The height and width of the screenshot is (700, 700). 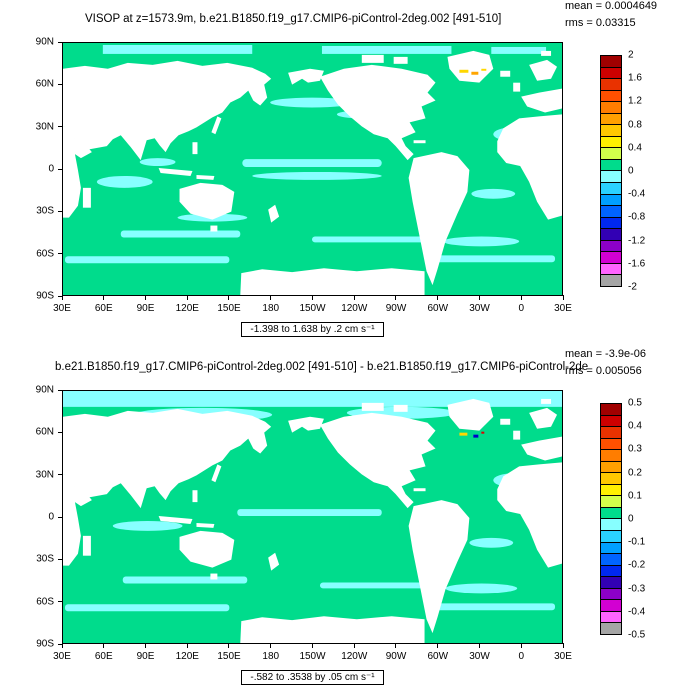 What do you see at coordinates (648, 519) in the screenshot?
I see `colorbar-labels: 0.5 0.4 0.3 0.2 0.1 0 -0.1 -0.2 -0.3 -0.4 -0.5` at bounding box center [648, 519].